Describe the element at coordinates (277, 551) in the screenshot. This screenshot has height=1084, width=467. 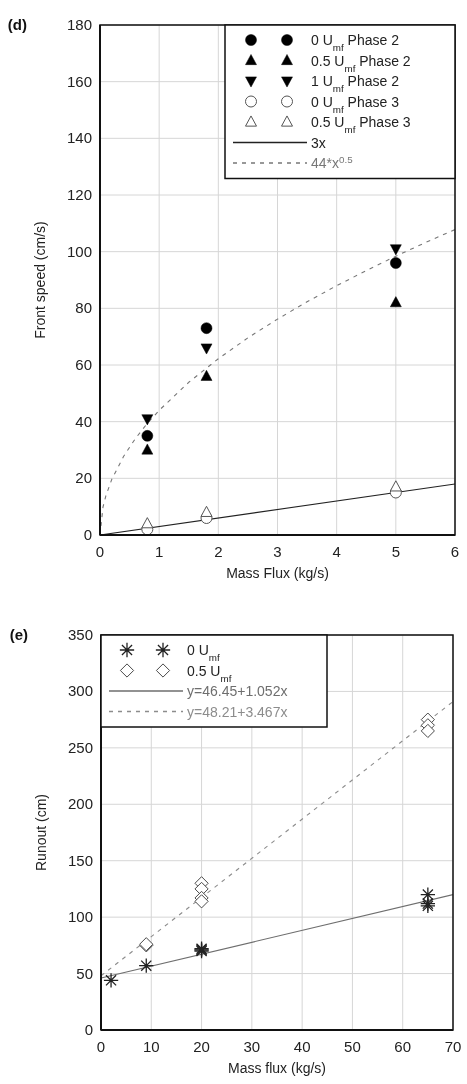
I see `x-tick-label: 3` at that location.